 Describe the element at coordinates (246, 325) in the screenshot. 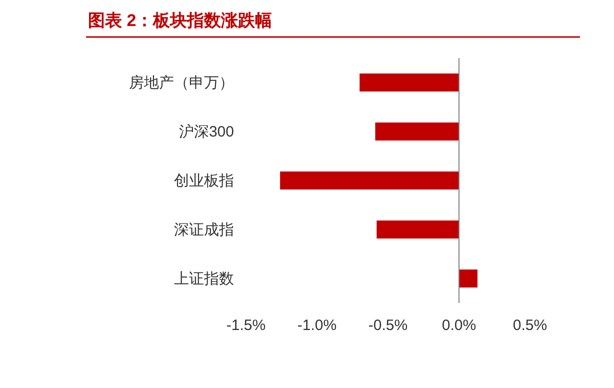

I see `tick-label: -1.5%` at that location.